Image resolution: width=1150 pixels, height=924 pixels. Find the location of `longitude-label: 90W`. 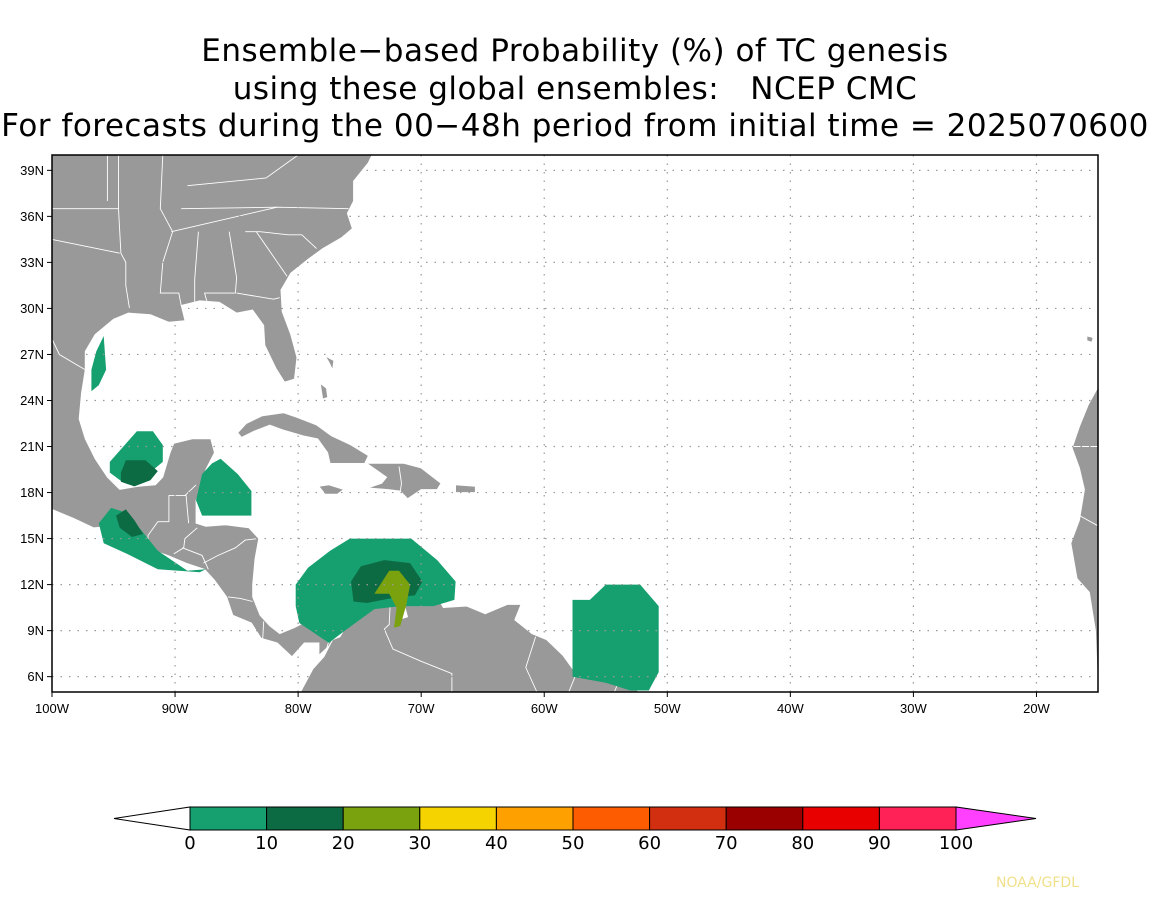

longitude-label: 90W is located at coordinates (175, 708).